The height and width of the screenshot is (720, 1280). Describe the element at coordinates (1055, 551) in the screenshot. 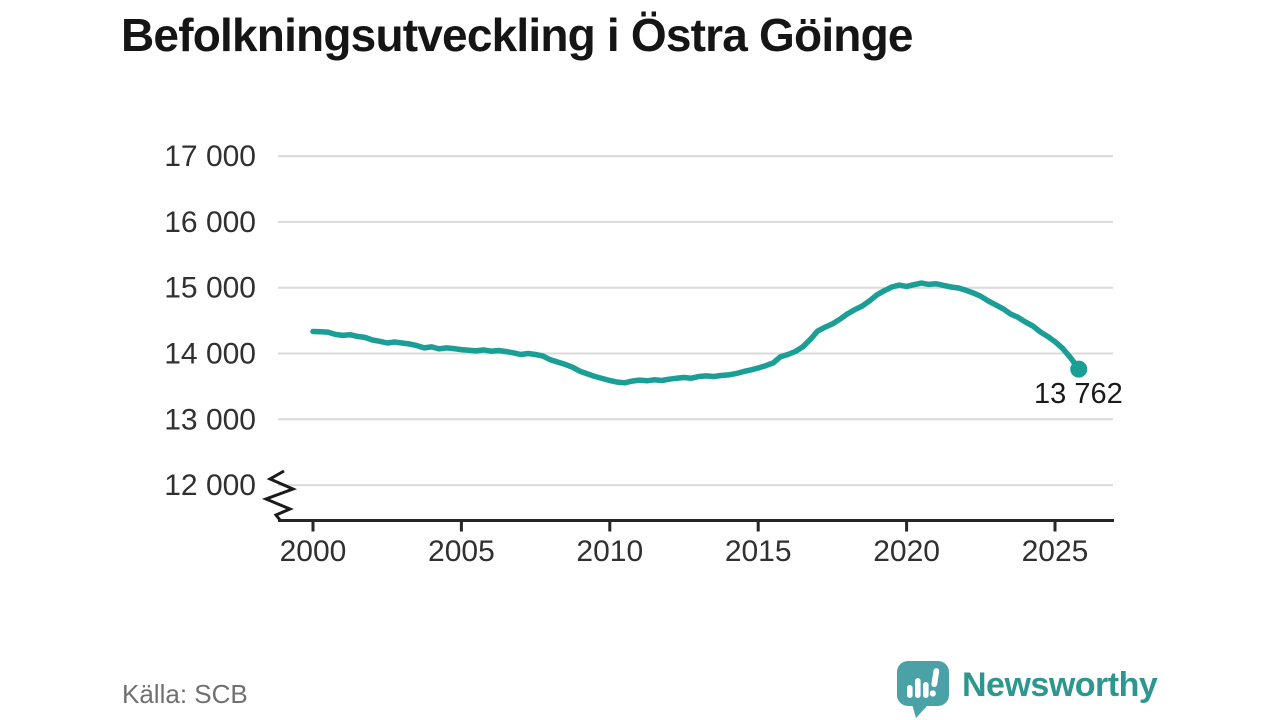

I see `x-axis-label: 2025` at that location.